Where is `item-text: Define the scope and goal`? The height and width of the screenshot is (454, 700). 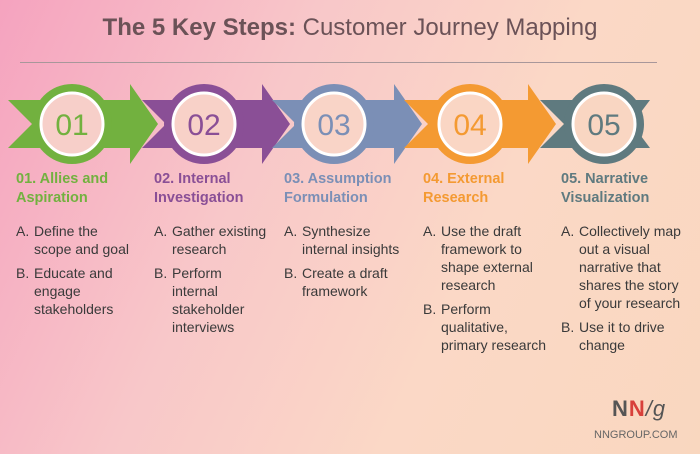 item-text: Define the scope and goal is located at coordinates (81, 240).